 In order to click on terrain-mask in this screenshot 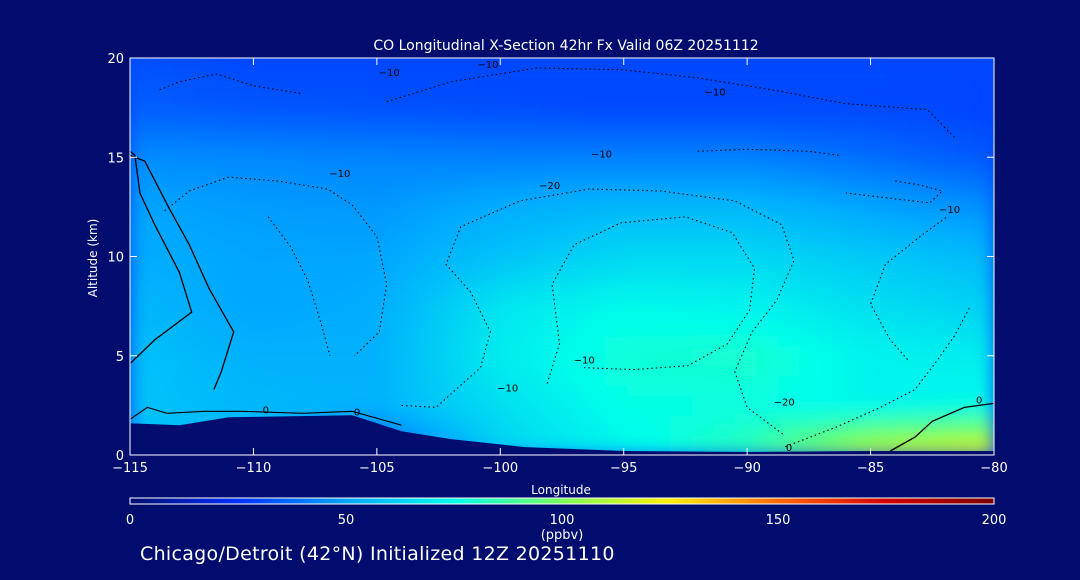, I will do `click(562, 435)`.